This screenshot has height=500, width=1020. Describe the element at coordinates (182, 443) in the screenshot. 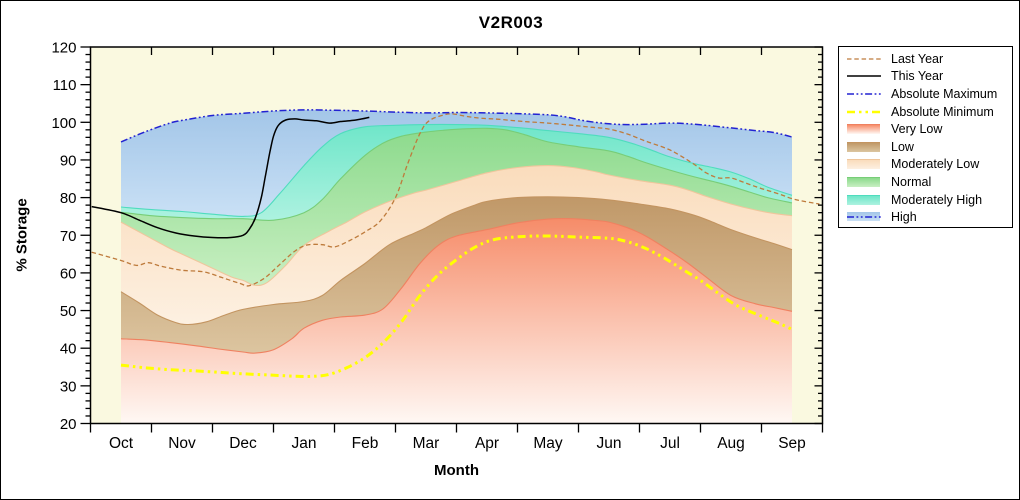

I see `x-tick-label: Nov` at that location.